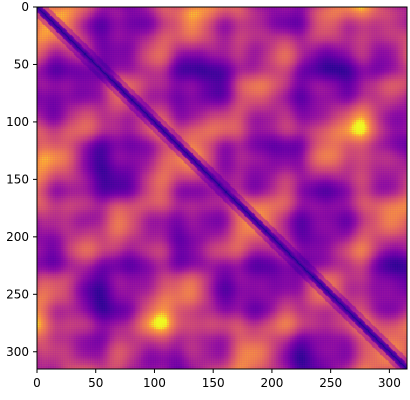 The height and width of the screenshot is (400, 410). Describe the element at coordinates (154, 383) in the screenshot. I see `x-axis-tick-label: 100` at that location.